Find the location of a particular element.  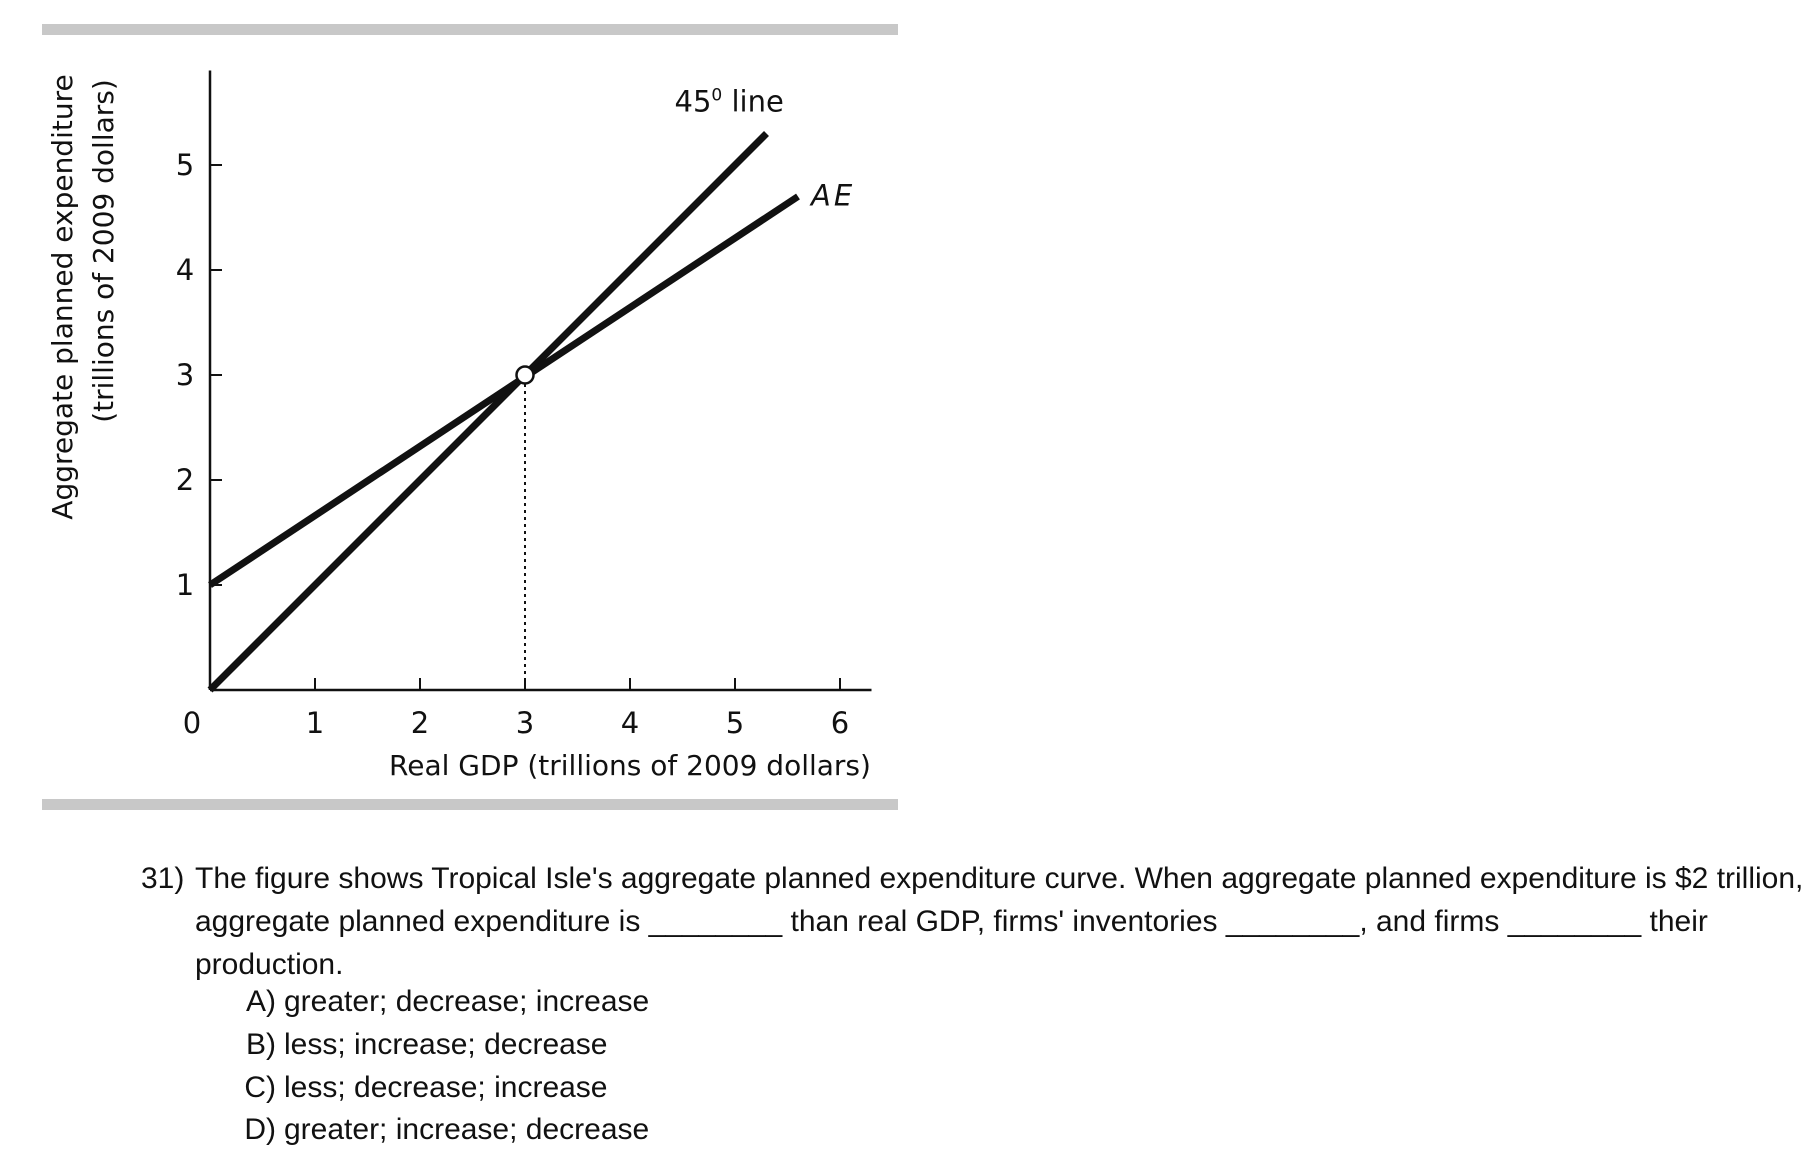

forty-five-degree-line is located at coordinates (488, 412).